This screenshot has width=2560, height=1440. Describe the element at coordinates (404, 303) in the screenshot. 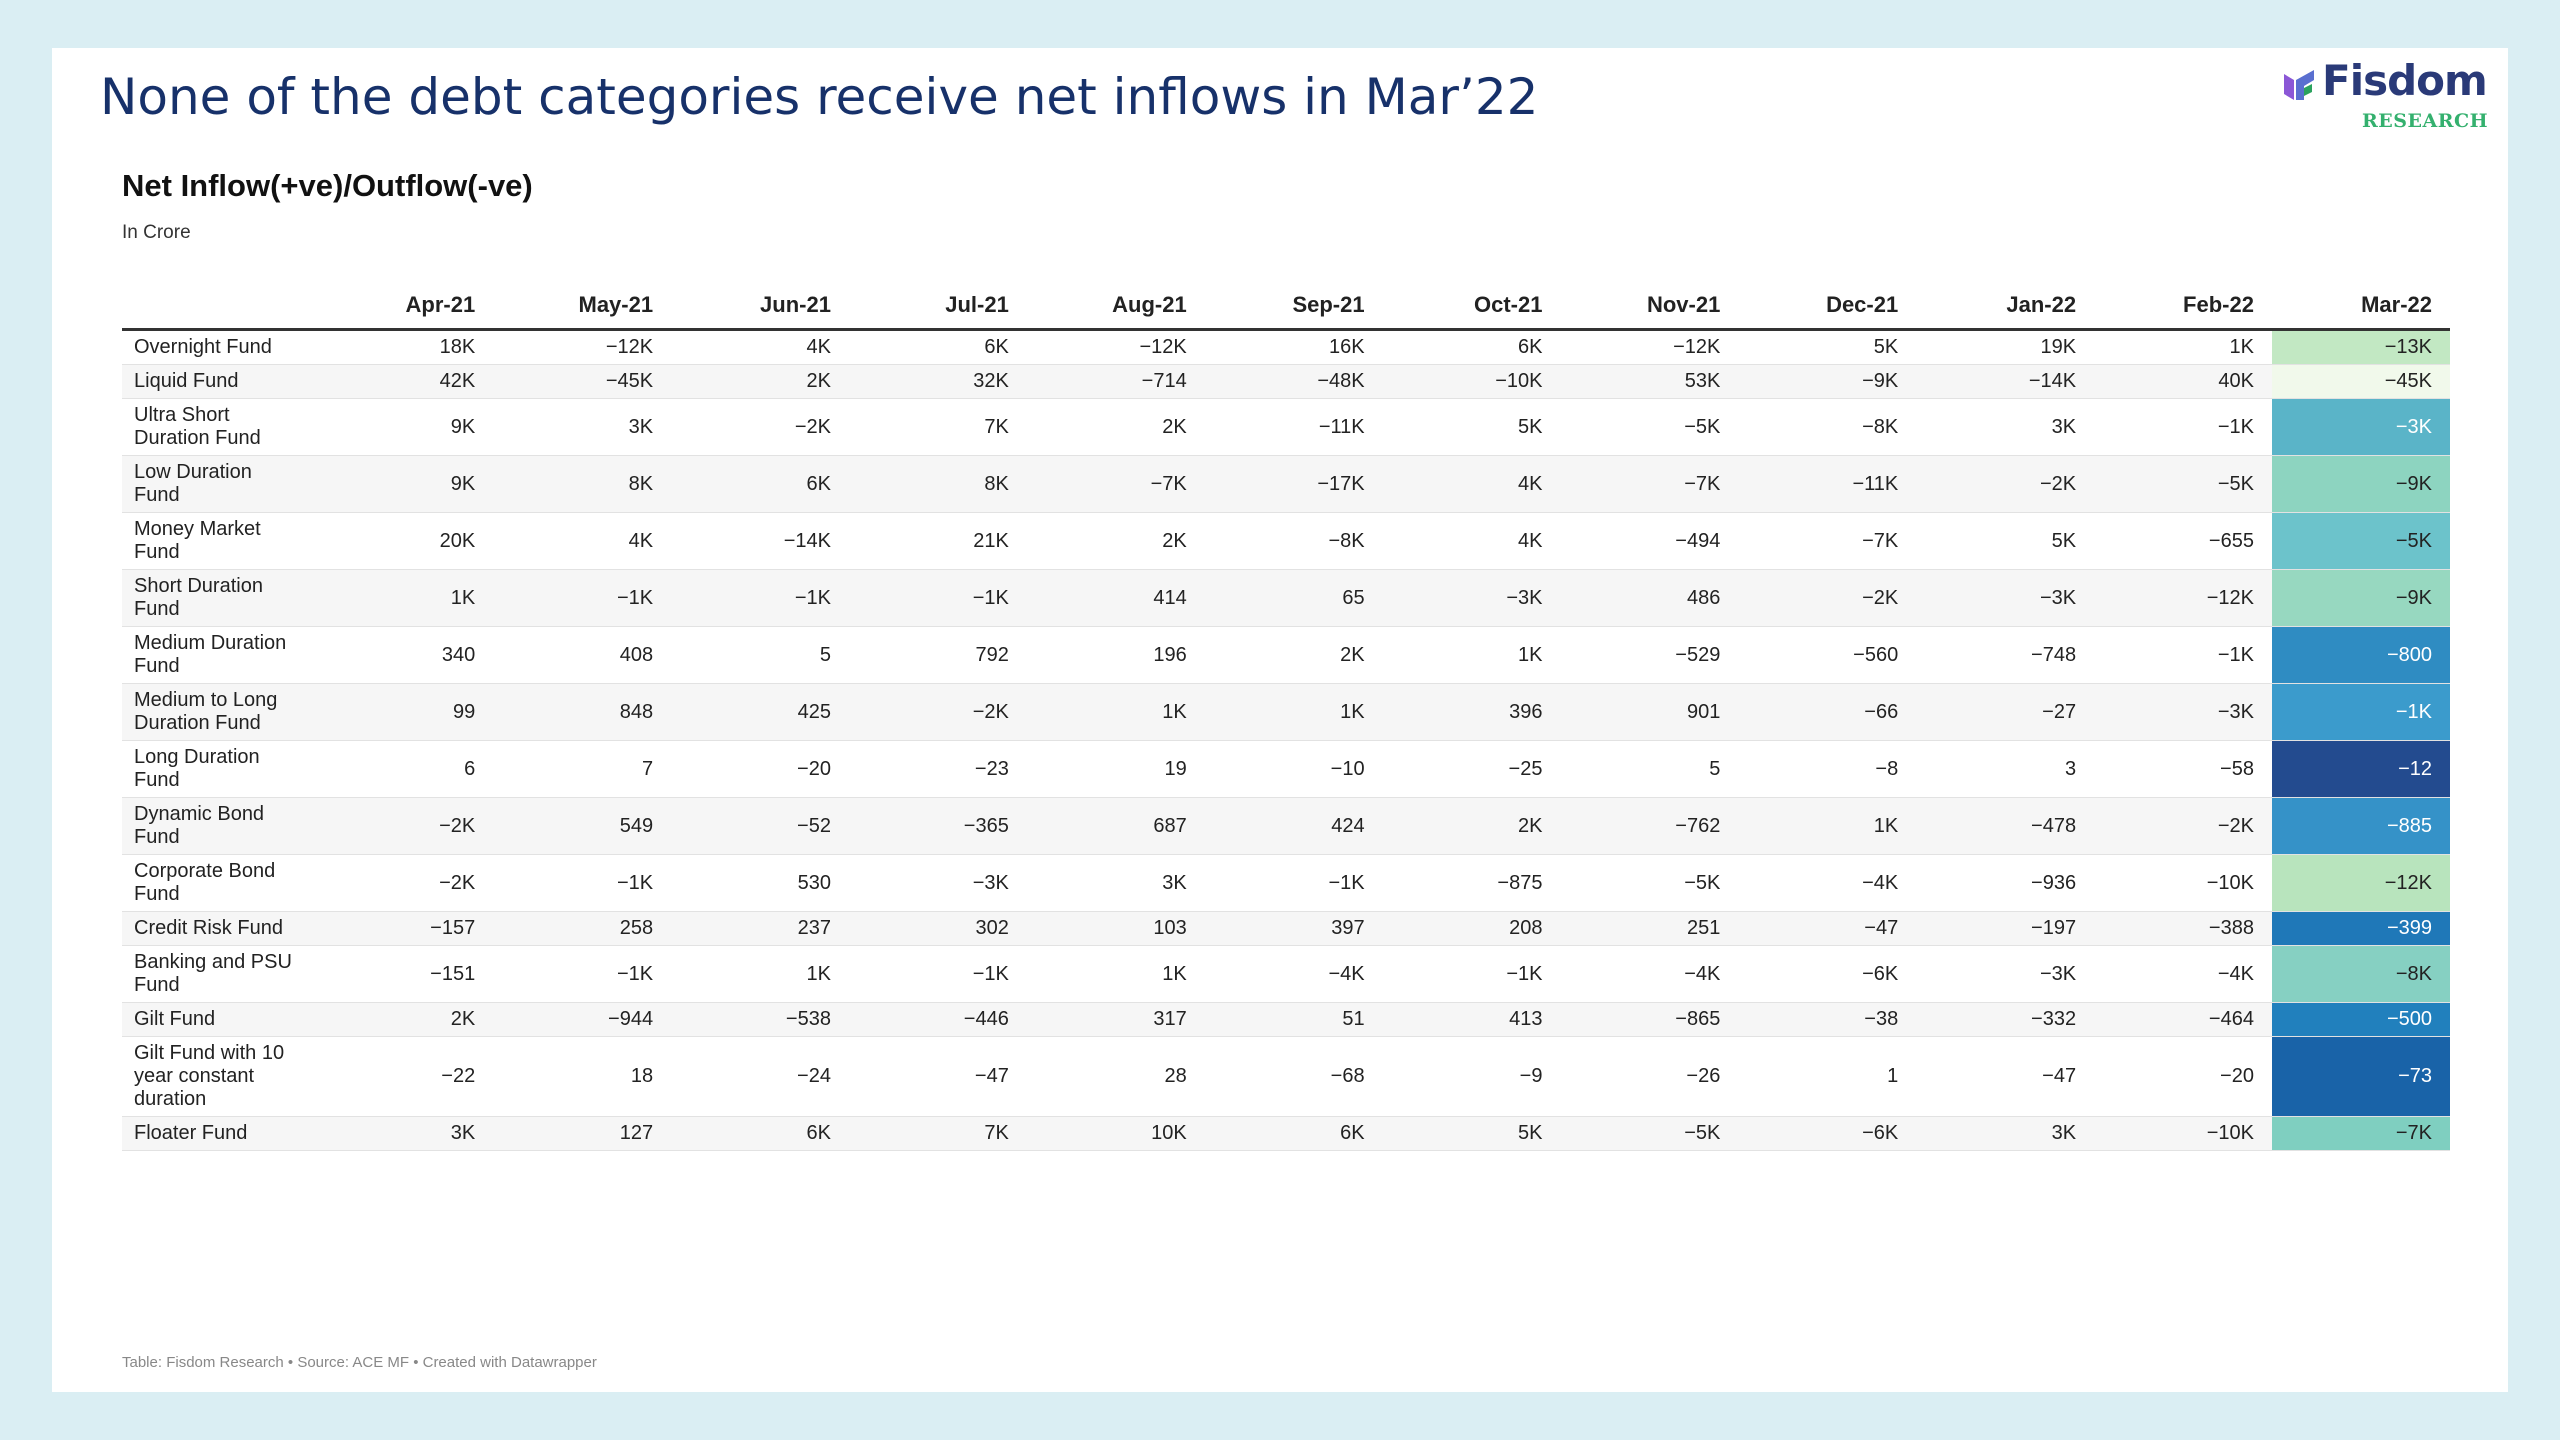

I see `column-header-apr-21: Apr-21` at that location.